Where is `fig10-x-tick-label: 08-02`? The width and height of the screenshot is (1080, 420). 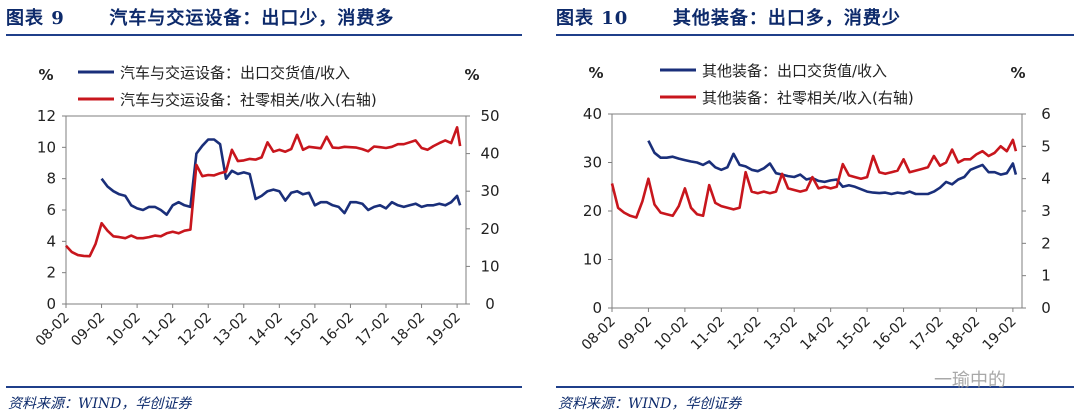 fig10-x-tick-label: 08-02 is located at coordinates (599, 334).